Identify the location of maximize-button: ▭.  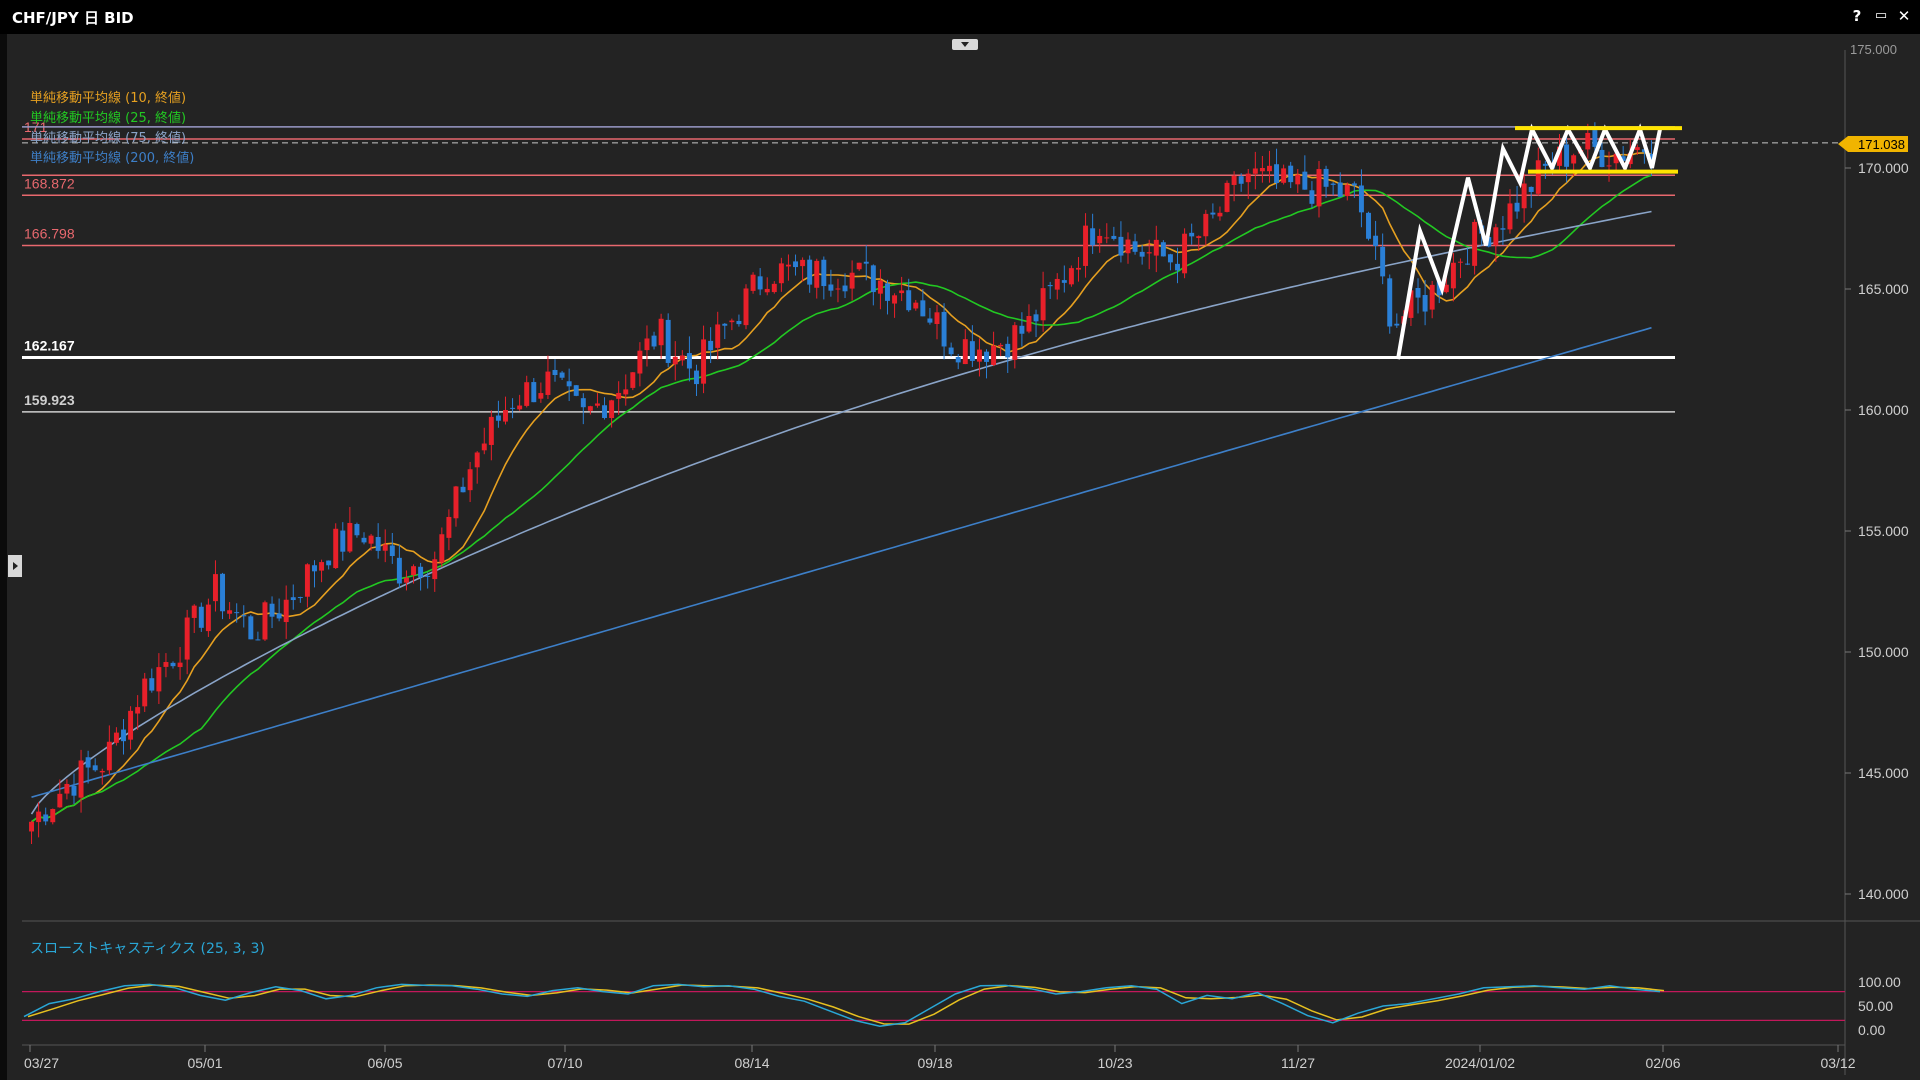
(1881, 15).